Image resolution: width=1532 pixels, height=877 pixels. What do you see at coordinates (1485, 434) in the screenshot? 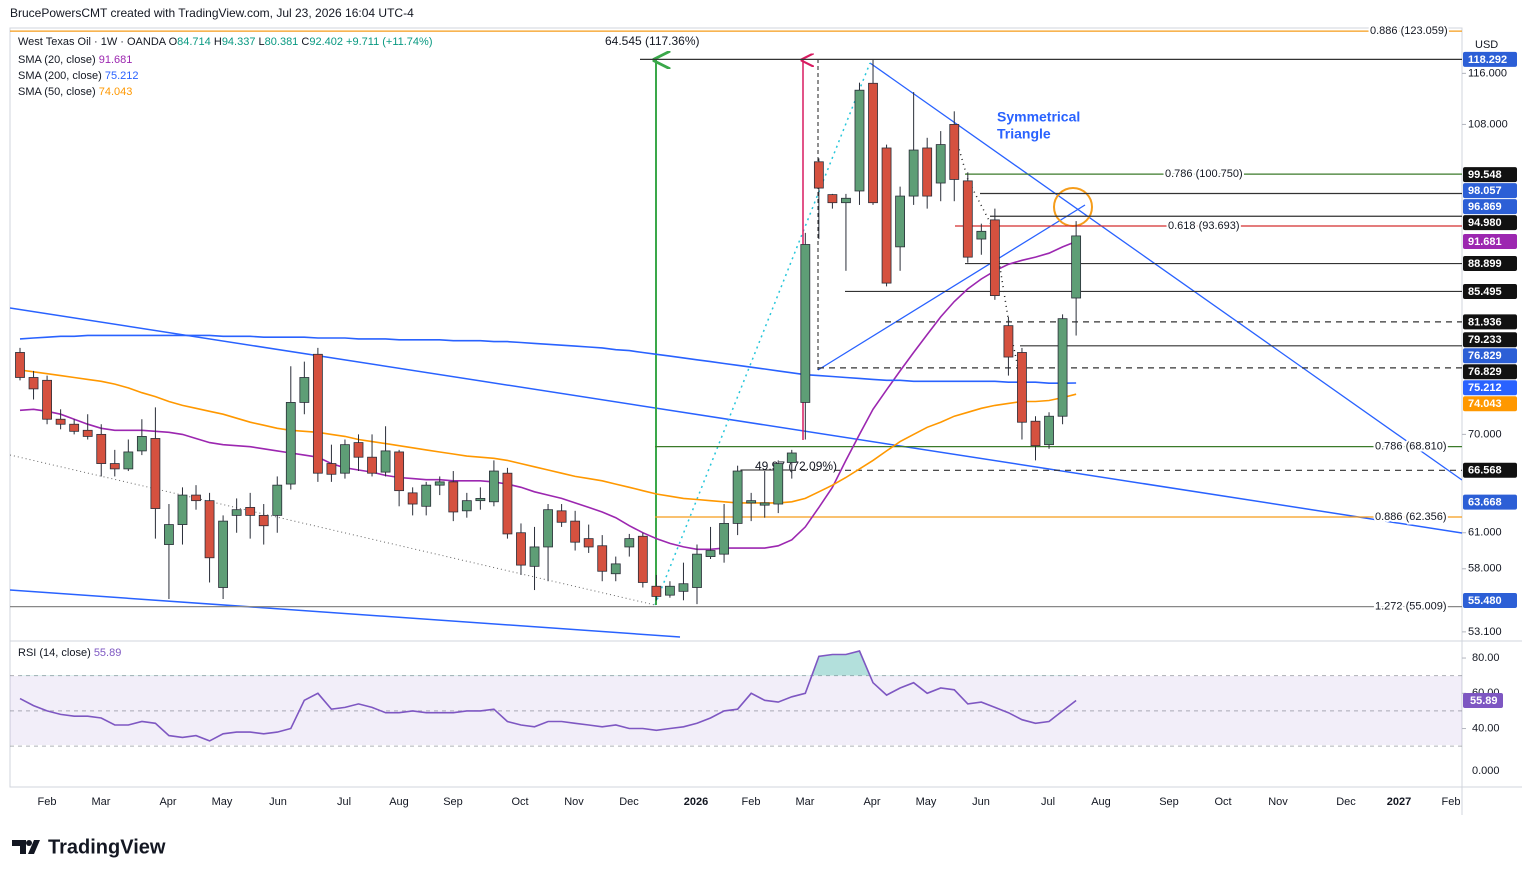
I see `y-tick-label: 70.000` at bounding box center [1485, 434].